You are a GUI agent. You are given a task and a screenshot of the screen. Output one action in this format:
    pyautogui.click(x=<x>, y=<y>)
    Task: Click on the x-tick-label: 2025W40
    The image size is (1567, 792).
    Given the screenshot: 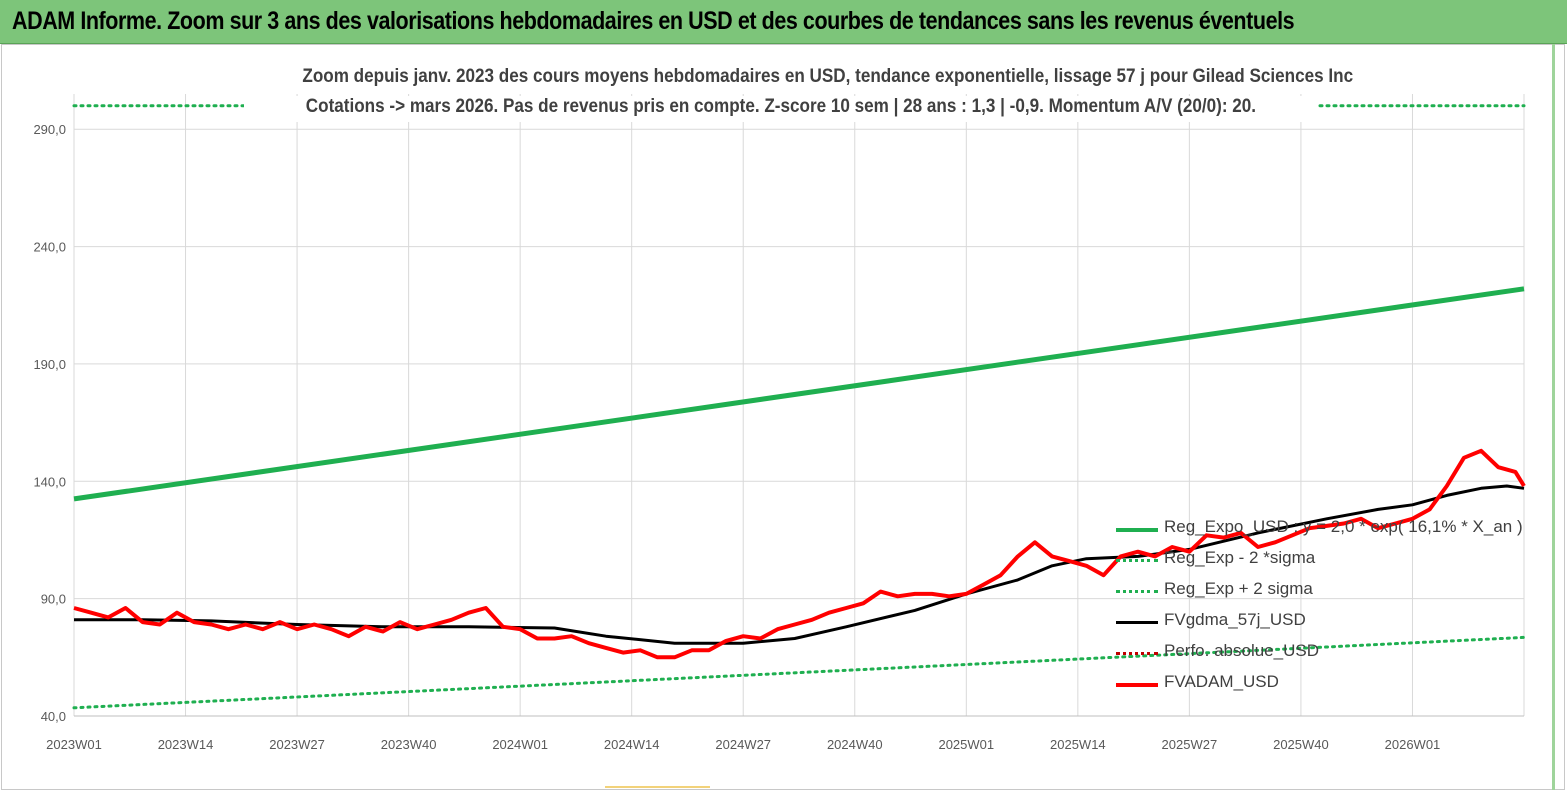 What is the action you would take?
    pyautogui.click(x=1301, y=744)
    